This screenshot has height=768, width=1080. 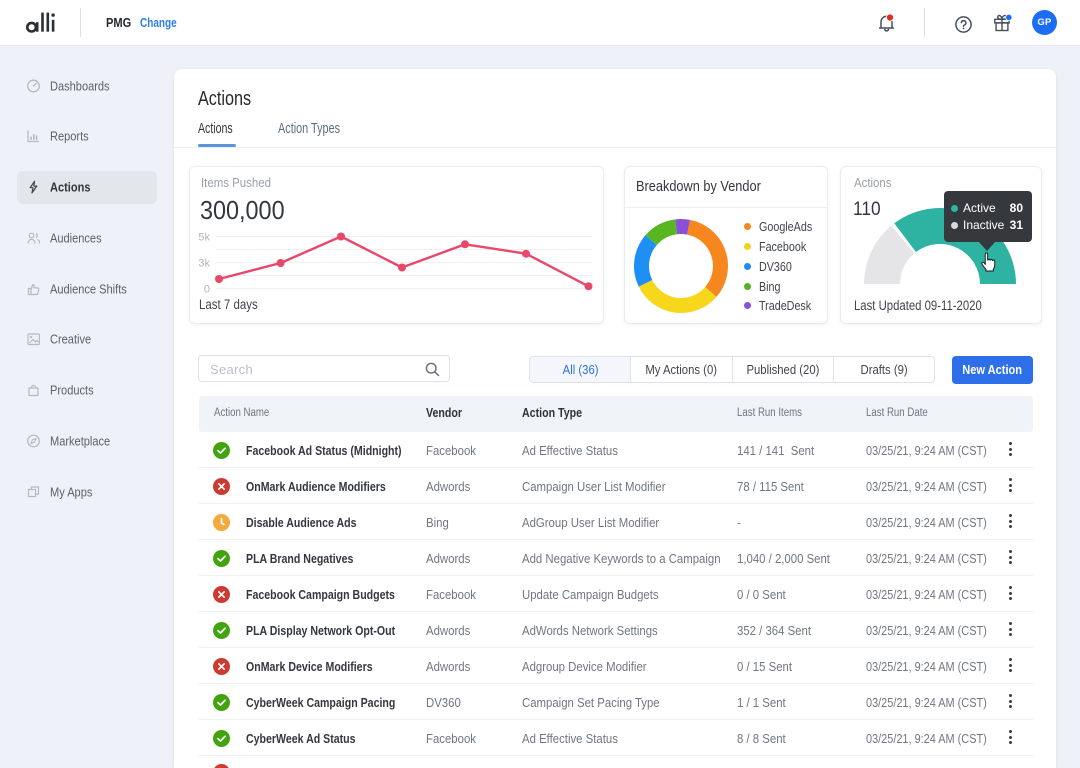 What do you see at coordinates (204, 238) in the screenshot?
I see `svg-text: 5k` at bounding box center [204, 238].